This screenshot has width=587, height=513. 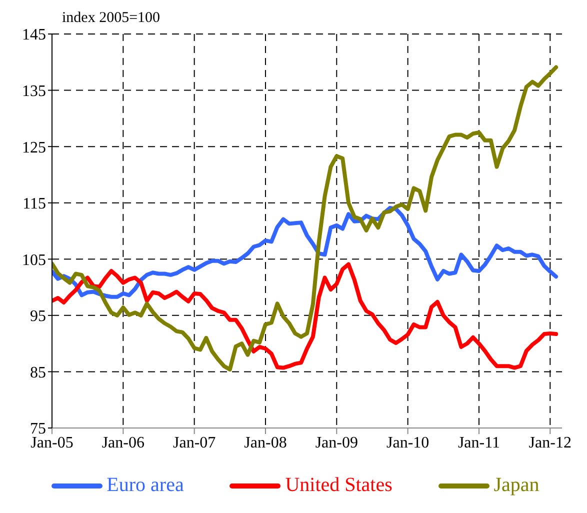 I want to click on y-tick-label: 95, so click(x=38, y=317).